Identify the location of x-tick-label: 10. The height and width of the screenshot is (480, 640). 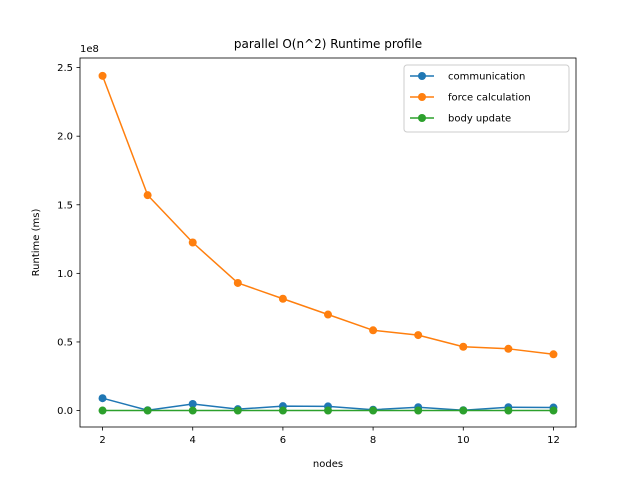
(463, 440).